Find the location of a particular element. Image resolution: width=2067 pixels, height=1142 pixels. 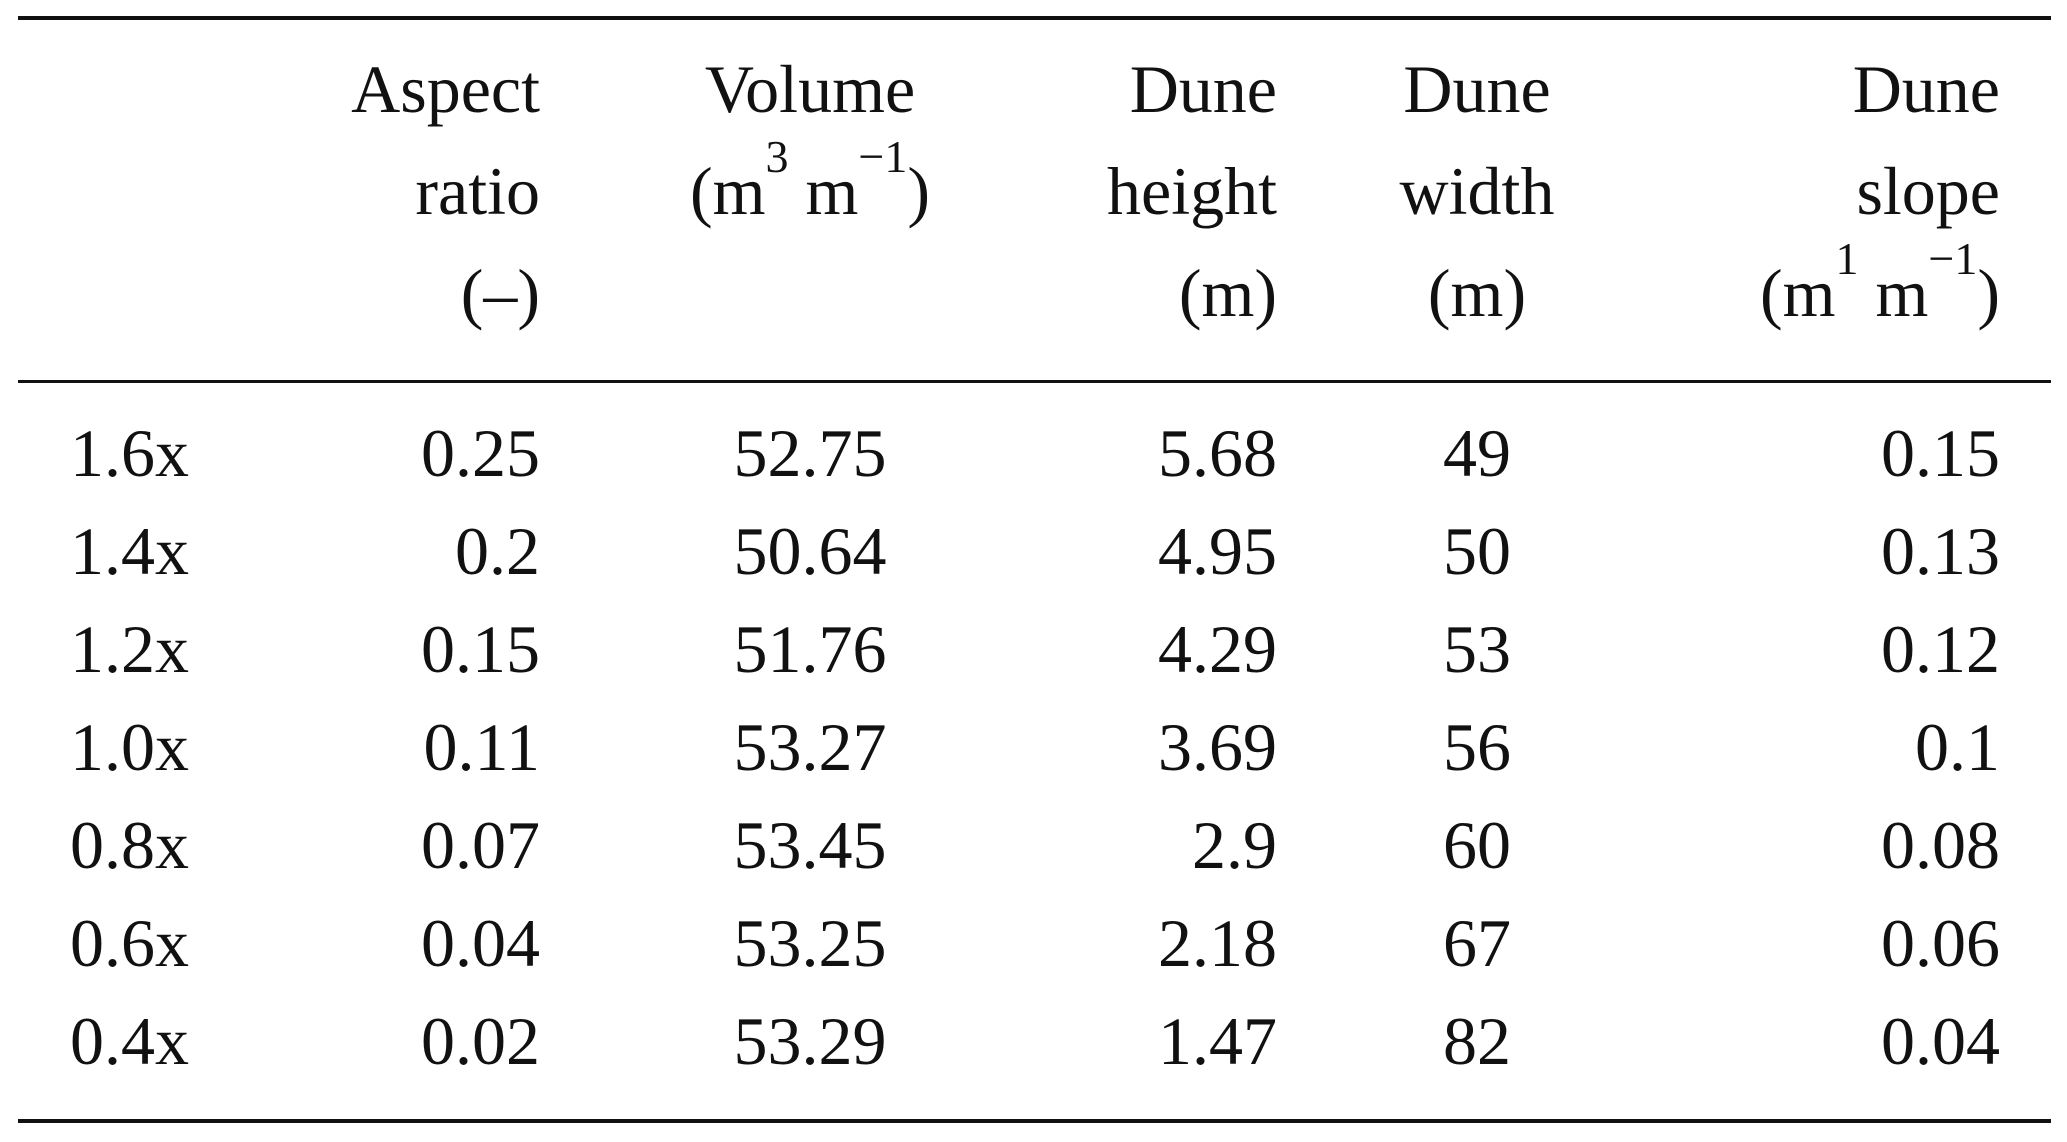

cell-dune-height: 4.29 is located at coordinates (1217, 649).